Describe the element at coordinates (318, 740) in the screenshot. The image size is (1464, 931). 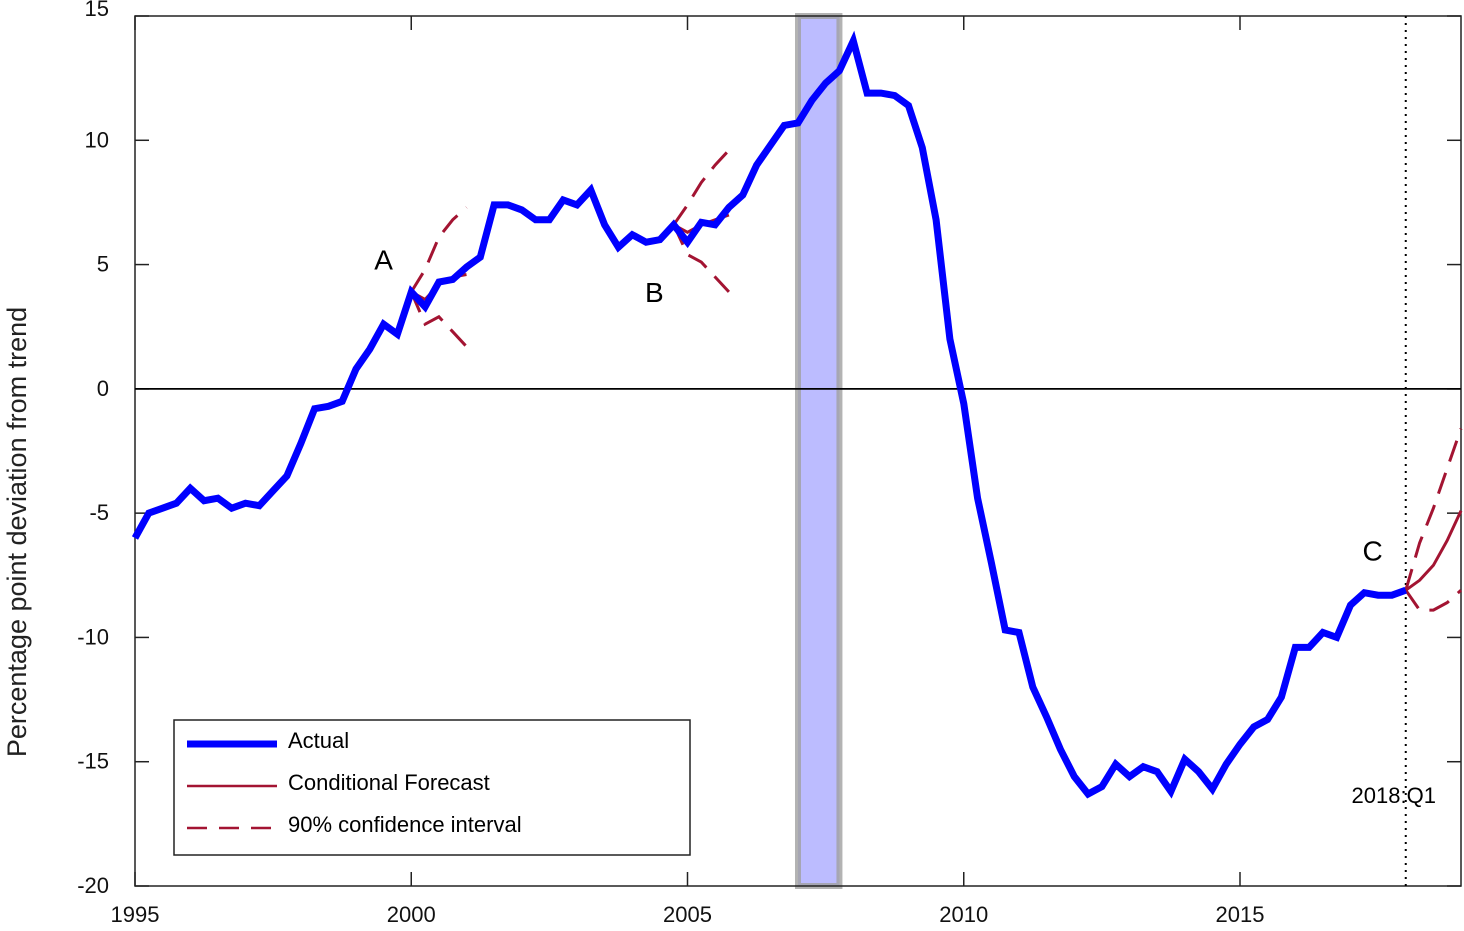
I see `legend-label-actual: Actual` at that location.